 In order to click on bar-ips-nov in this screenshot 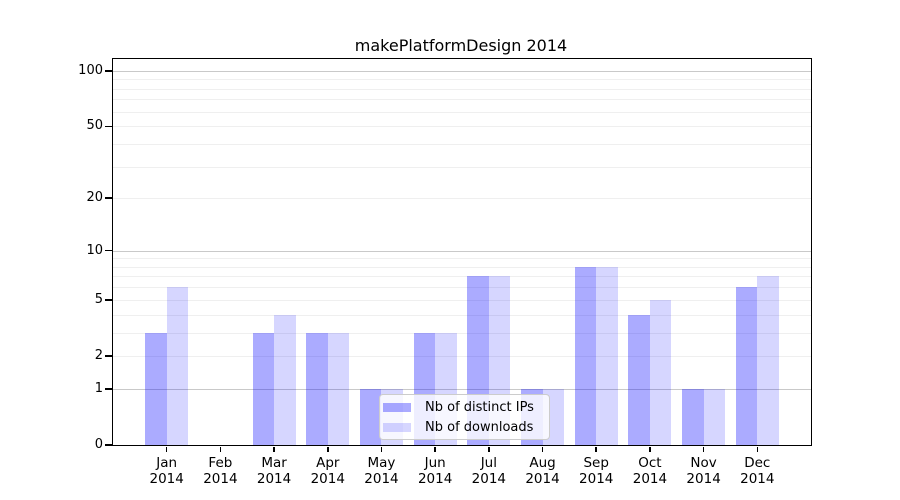, I will do `click(693, 416)`.